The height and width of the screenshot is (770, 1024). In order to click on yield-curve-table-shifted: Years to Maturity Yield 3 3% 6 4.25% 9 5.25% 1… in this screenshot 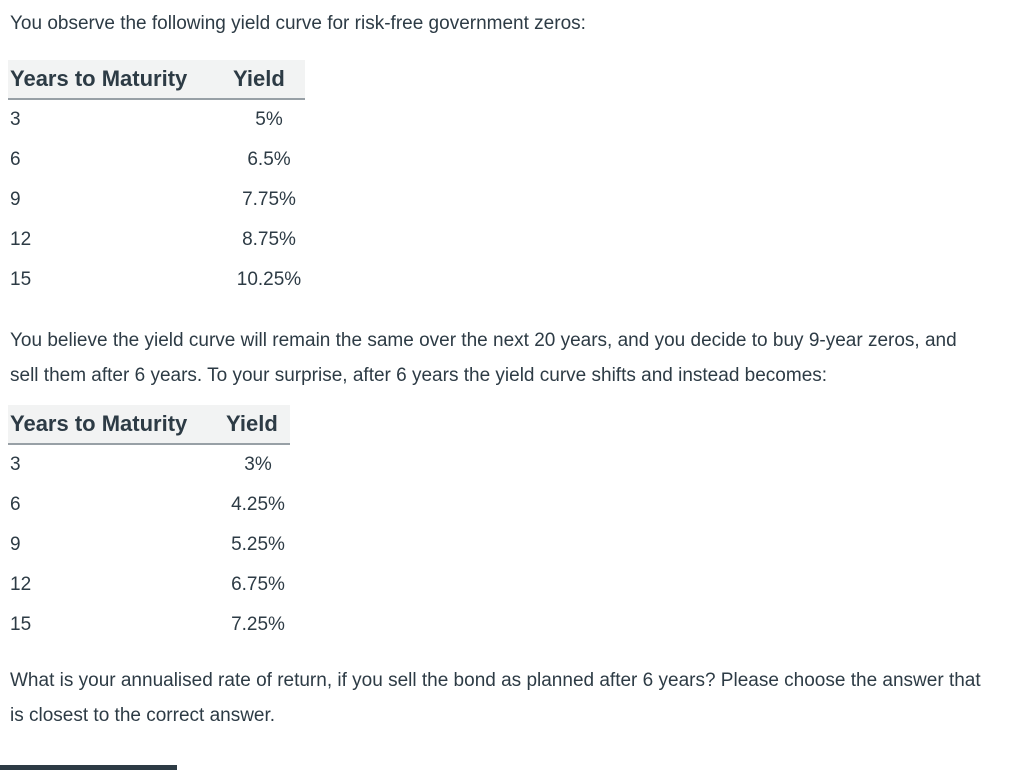, I will do `click(149, 525)`.